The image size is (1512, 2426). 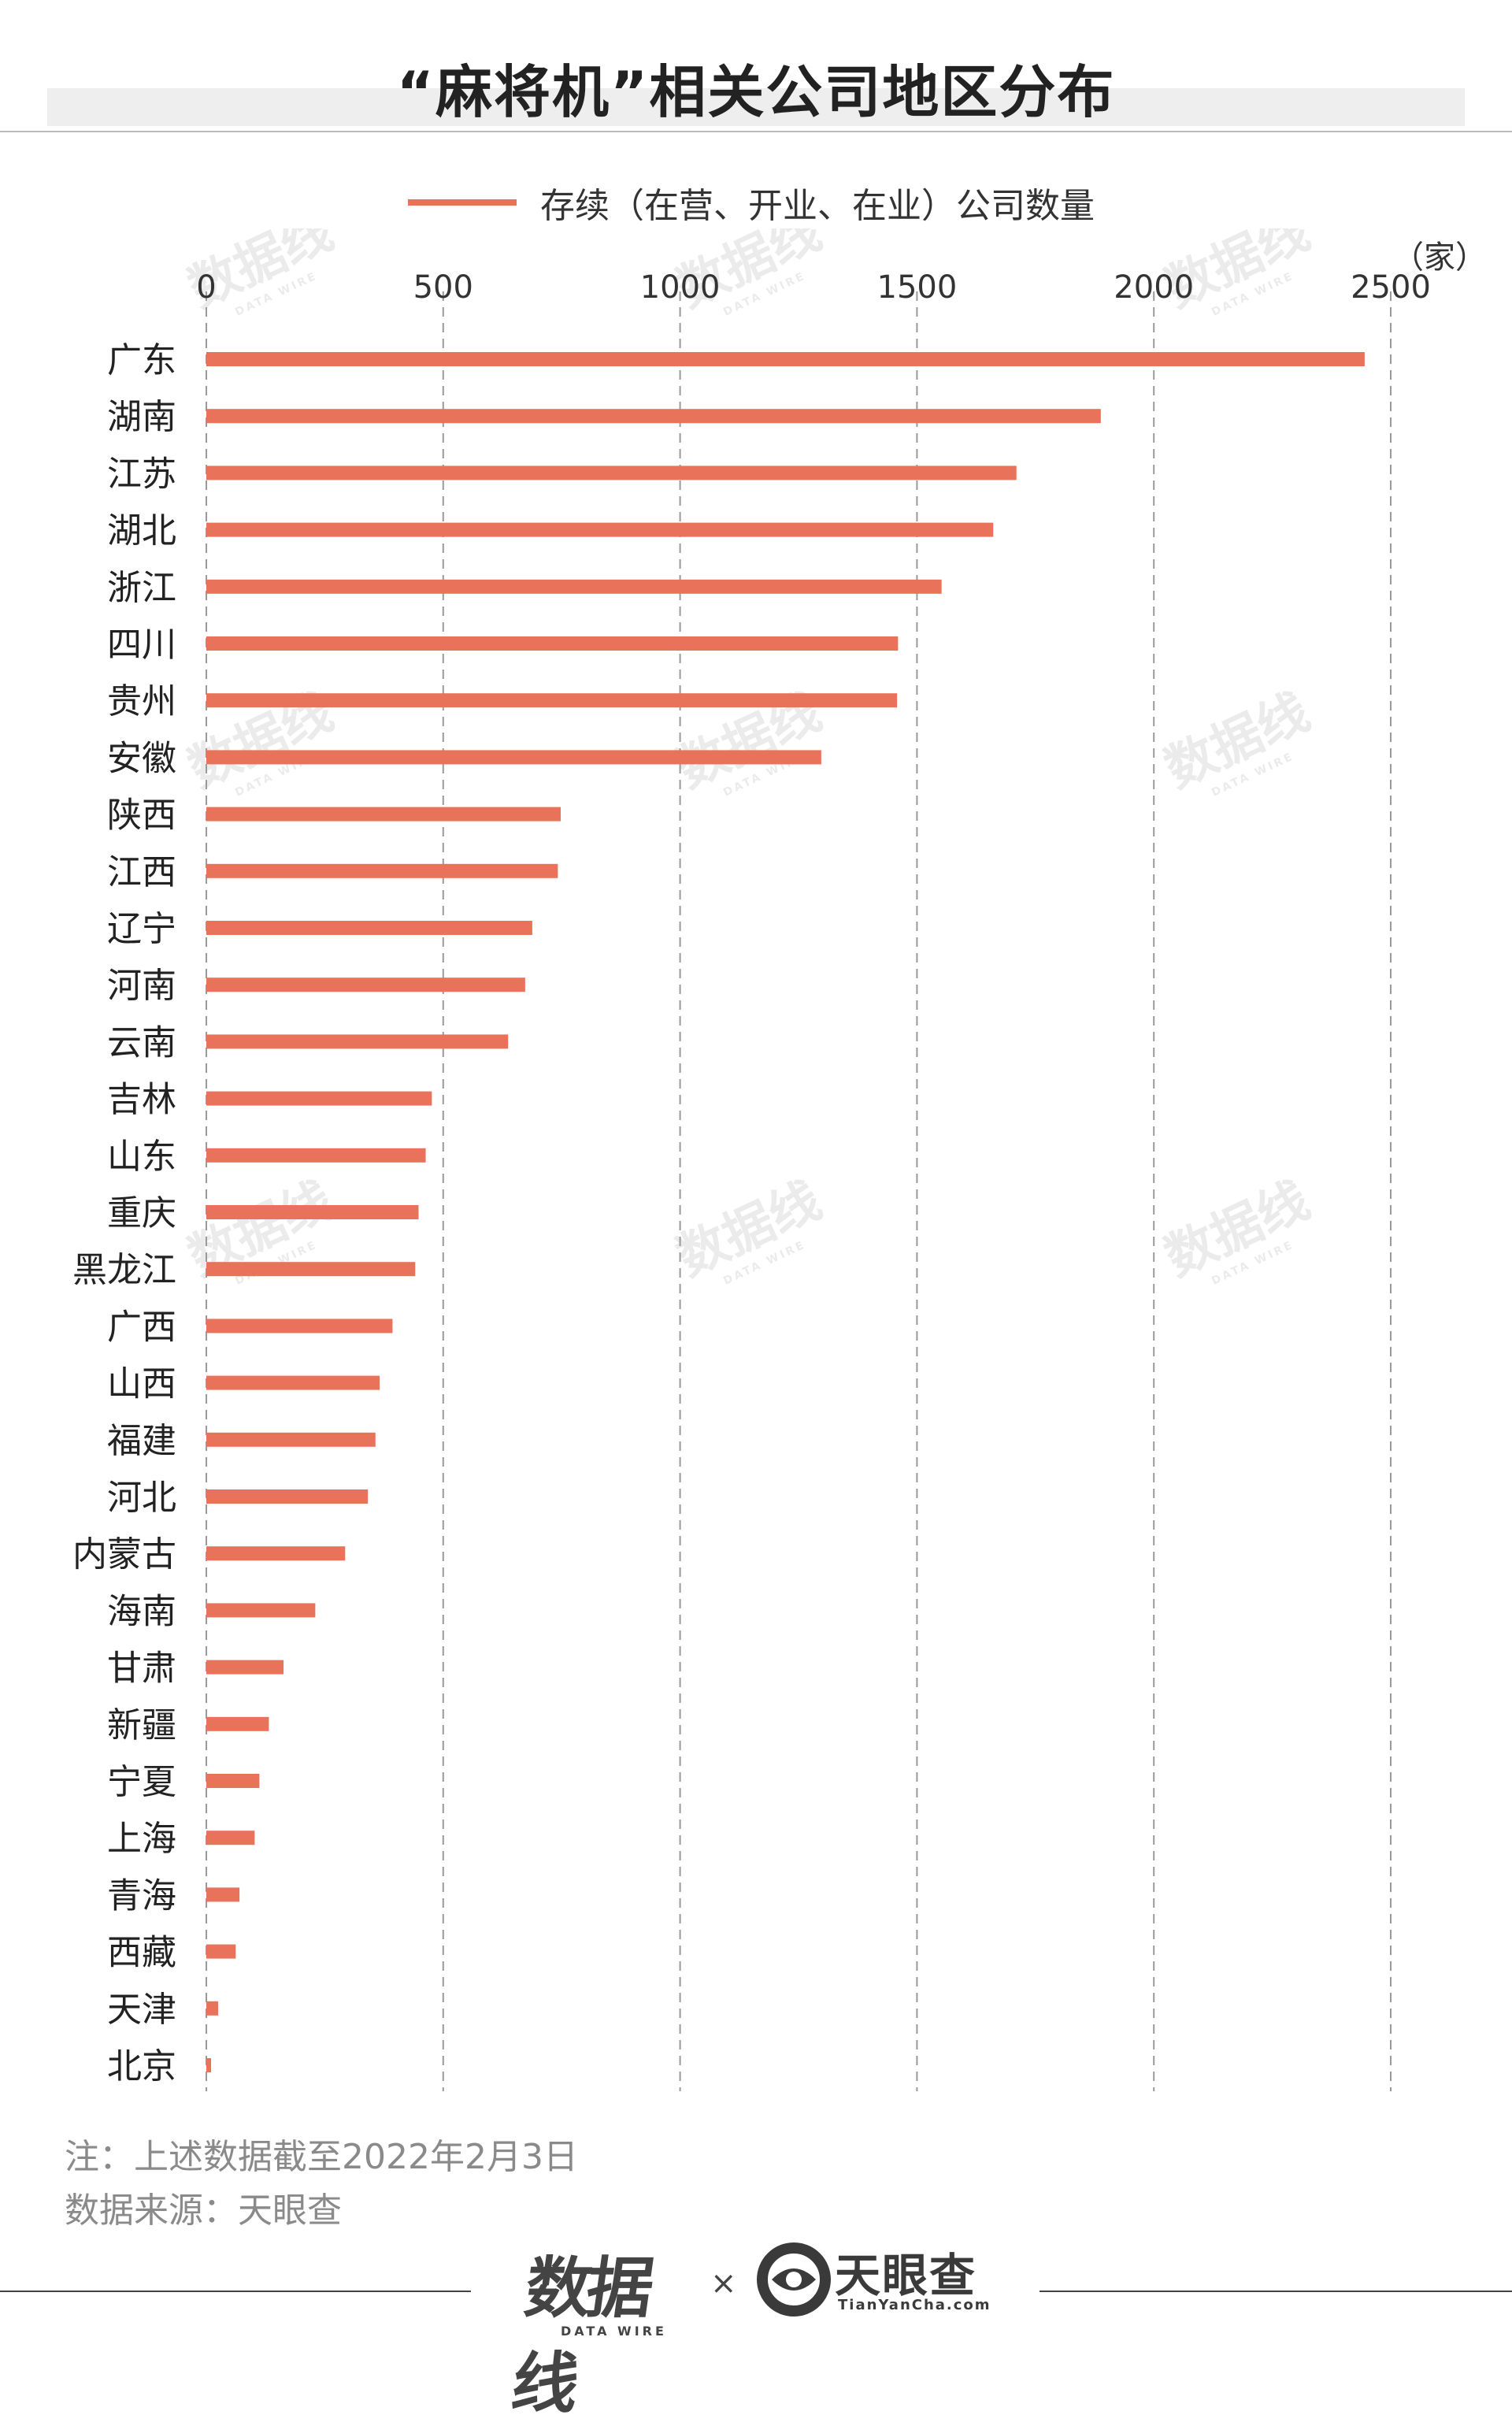 What do you see at coordinates (141, 2066) in the screenshot?
I see `category-label: 北京` at bounding box center [141, 2066].